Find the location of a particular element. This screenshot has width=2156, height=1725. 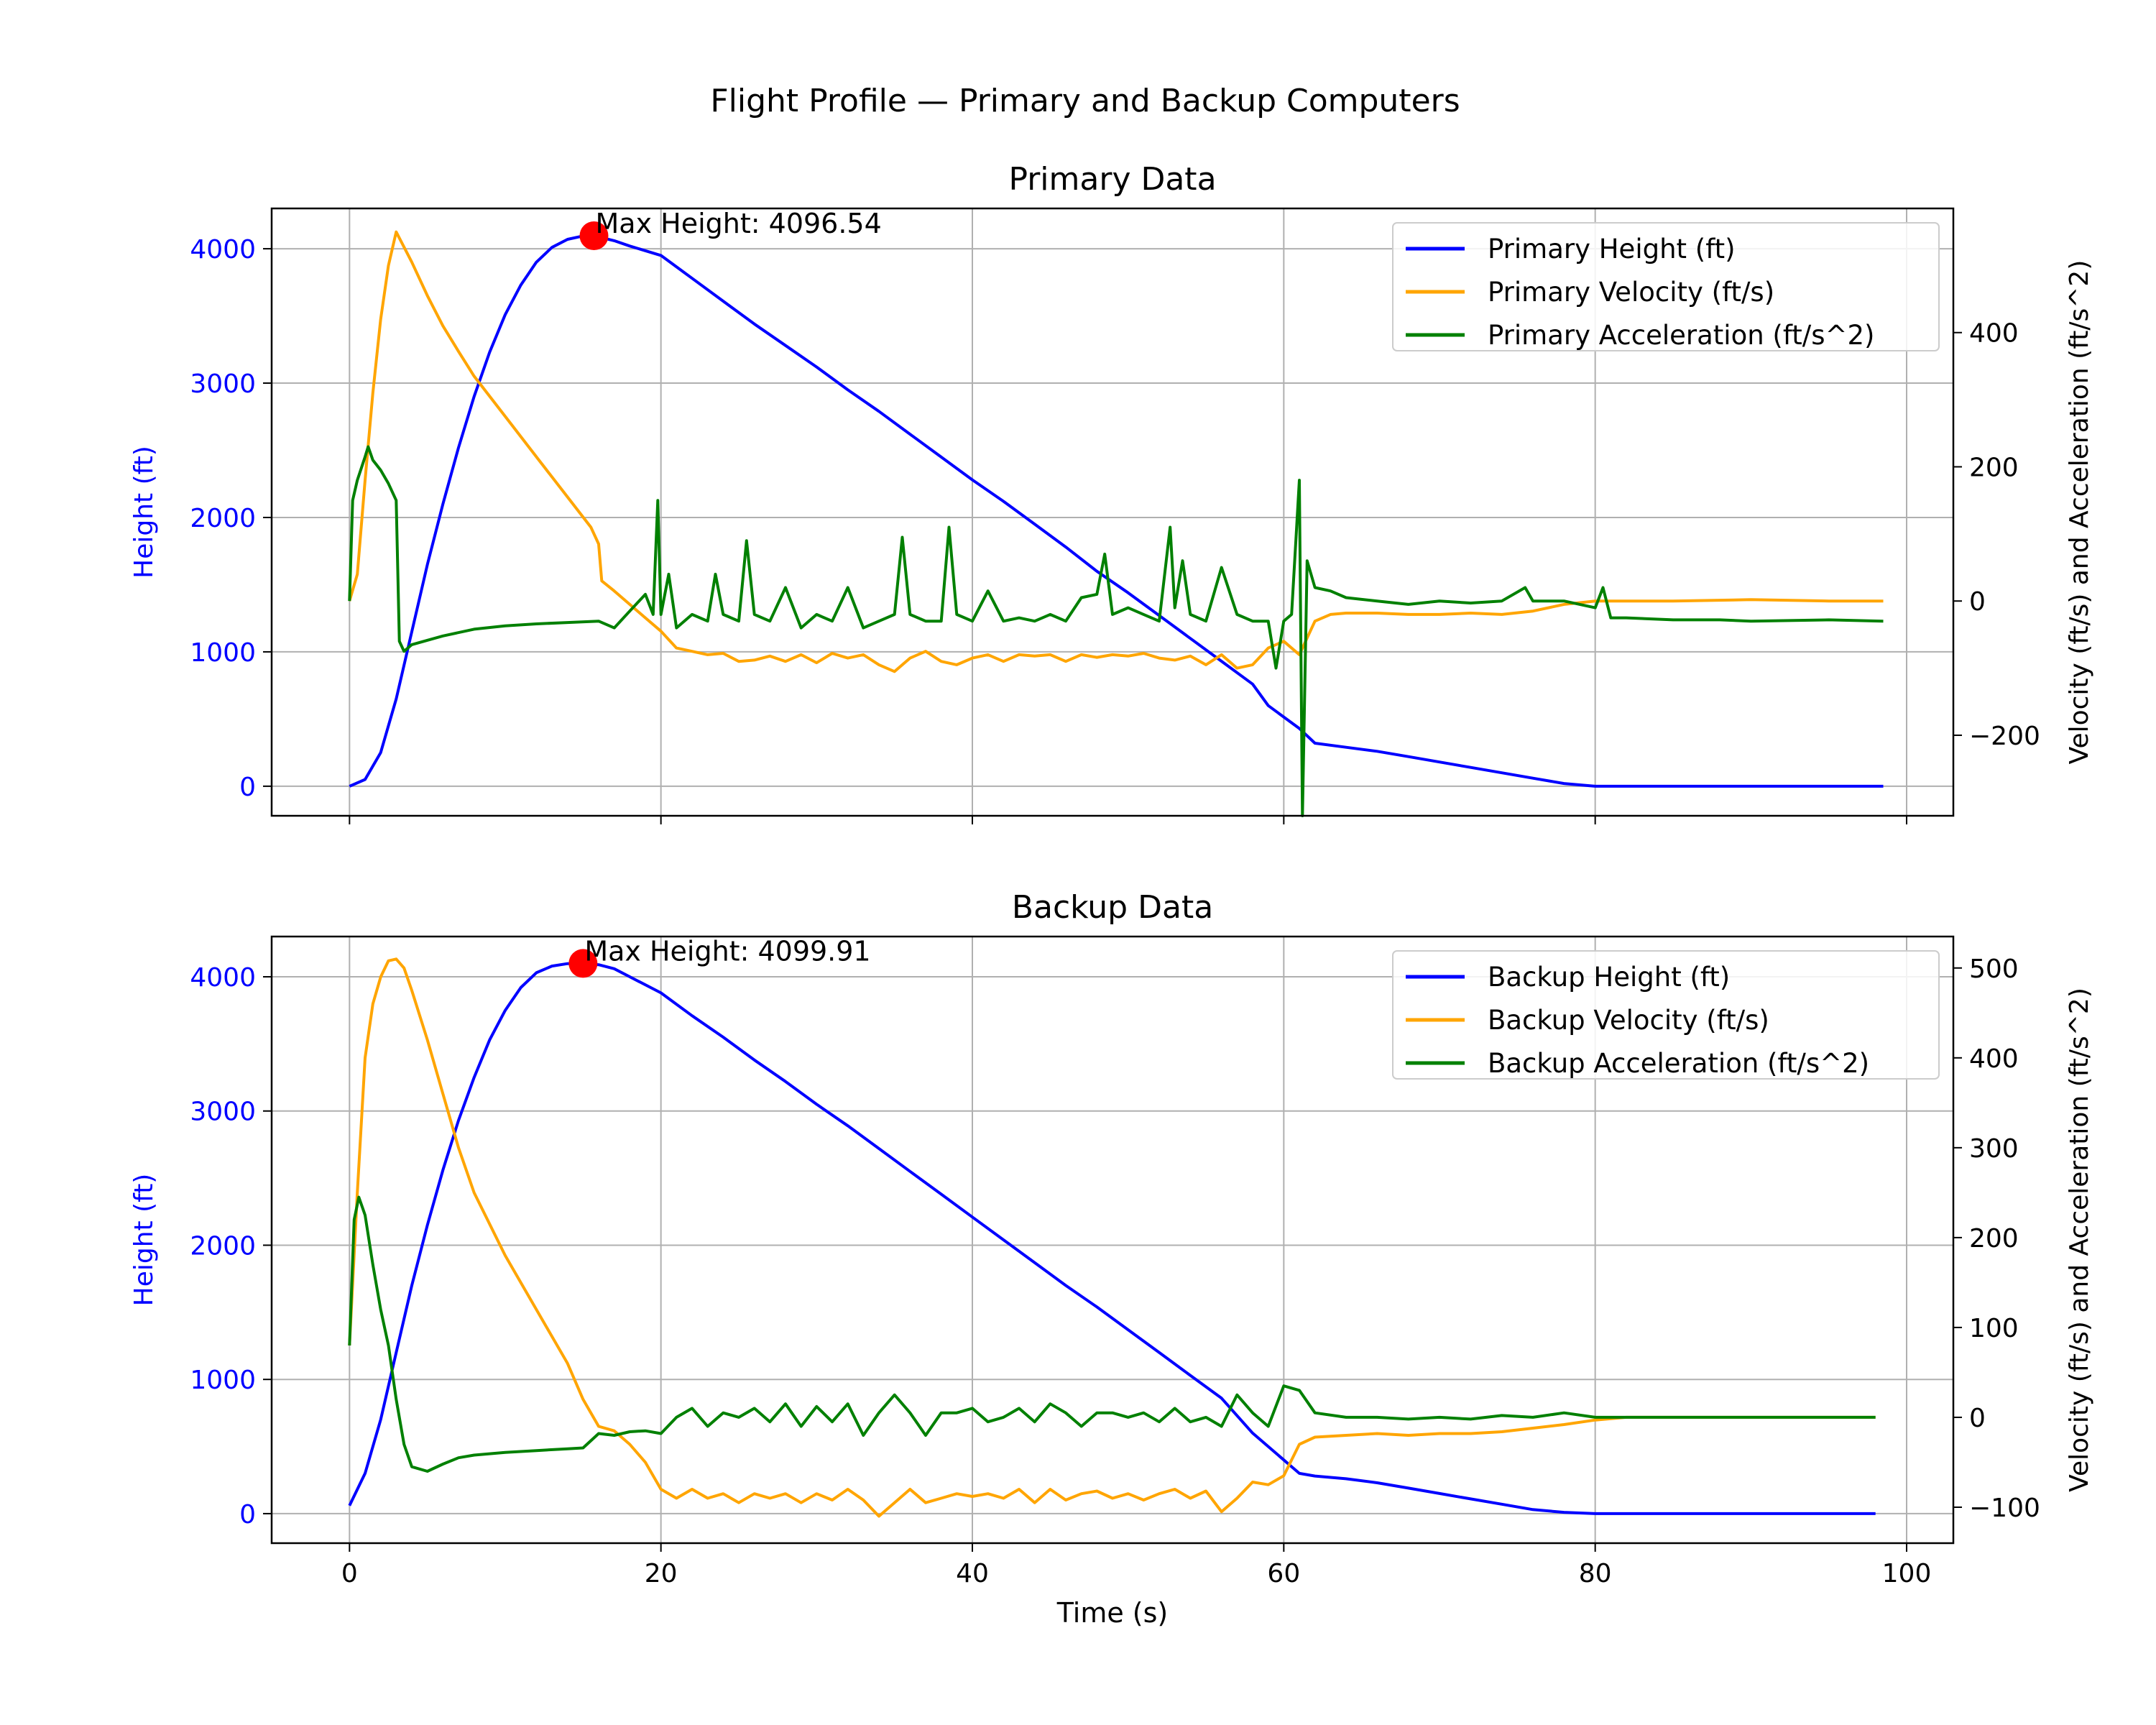

y-right-tick-label: 100 is located at coordinates (1994, 1328).